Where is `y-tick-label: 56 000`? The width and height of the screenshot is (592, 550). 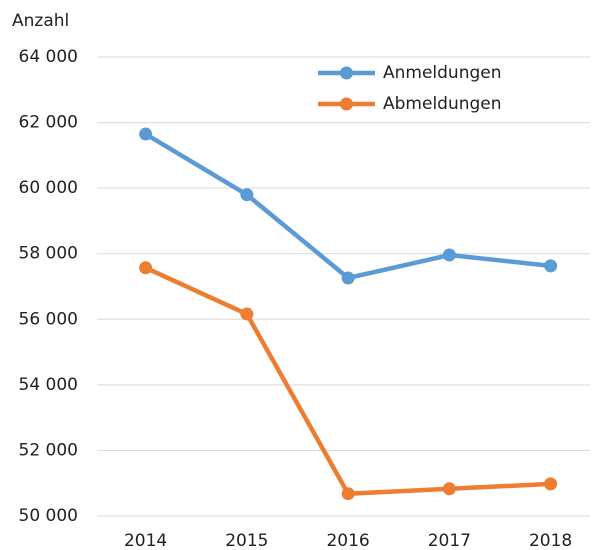 y-tick-label: 56 000 is located at coordinates (48, 319).